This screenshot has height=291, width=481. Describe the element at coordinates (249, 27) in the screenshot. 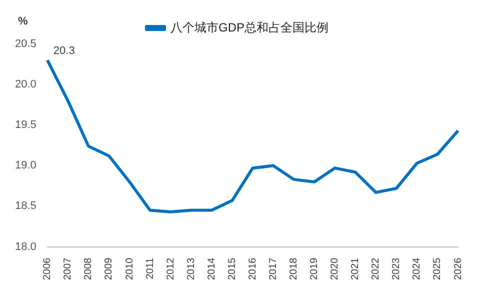

I see `legend-label: 八个城市GDP总和占全国比例` at that location.